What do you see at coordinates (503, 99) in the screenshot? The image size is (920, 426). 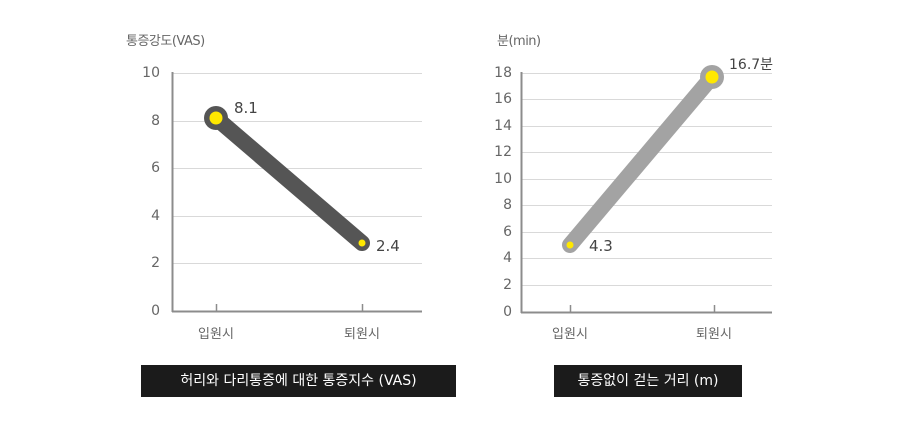 I see `right-y-tick: 16` at bounding box center [503, 99].